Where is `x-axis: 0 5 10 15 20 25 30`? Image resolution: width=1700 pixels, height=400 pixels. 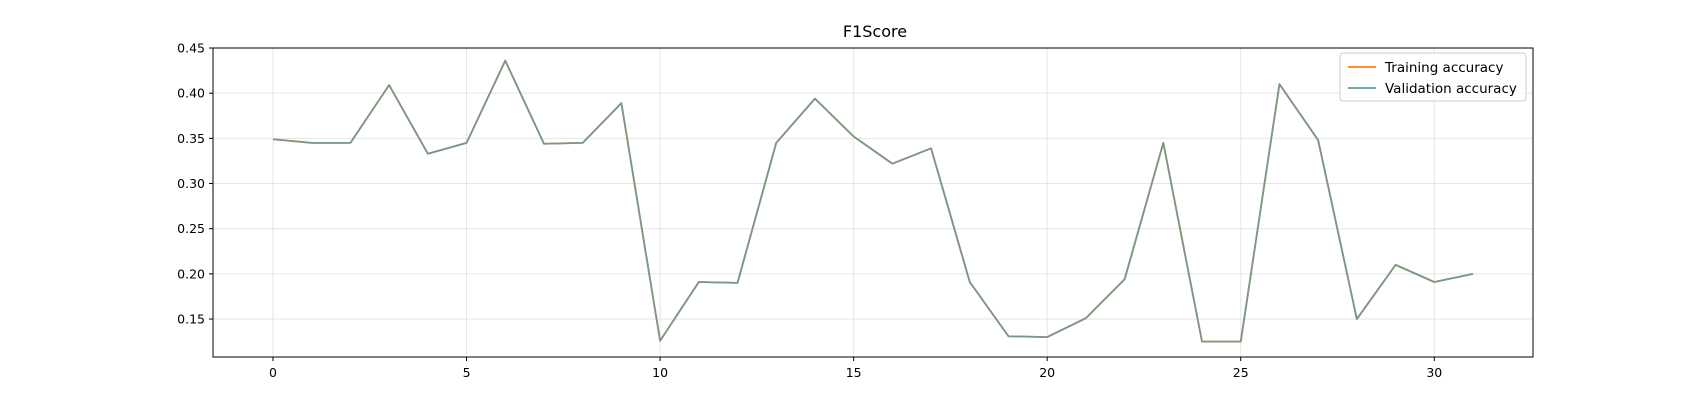
x-axis: 0 5 10 15 20 25 30 is located at coordinates (855, 368).